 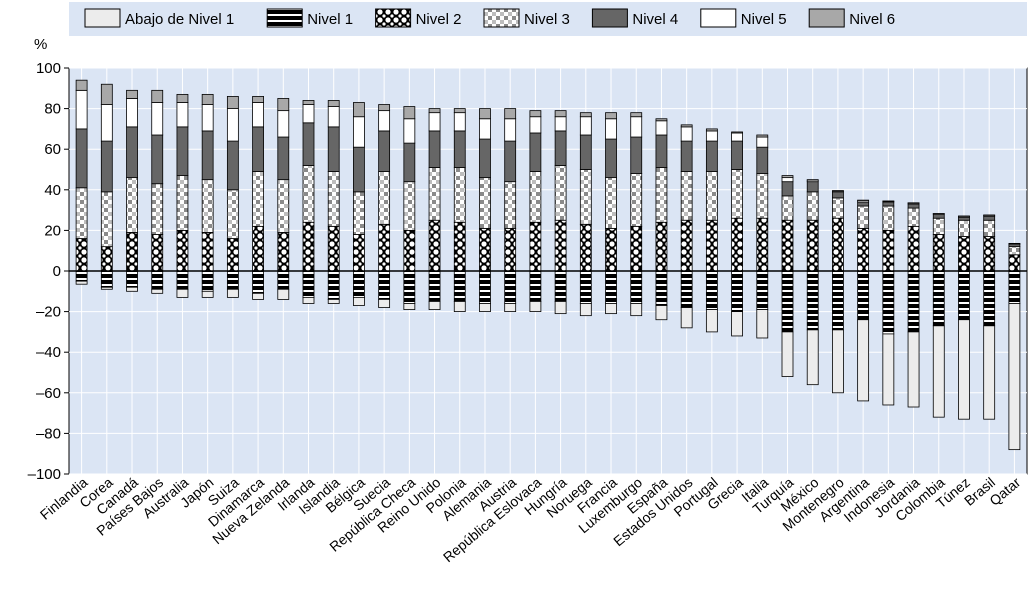 What do you see at coordinates (48, 393) in the screenshot?
I see `y-tick-label: –60` at bounding box center [48, 393].